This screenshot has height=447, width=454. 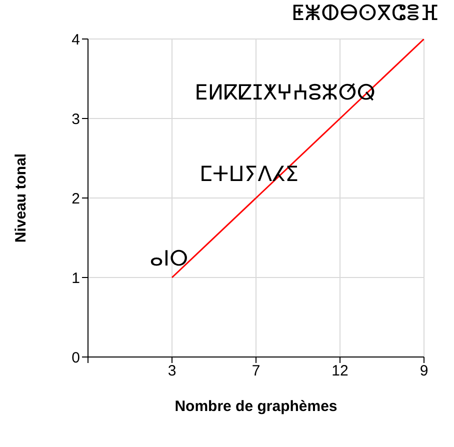 I want to click on x-tick-label: 3, so click(x=172, y=371).